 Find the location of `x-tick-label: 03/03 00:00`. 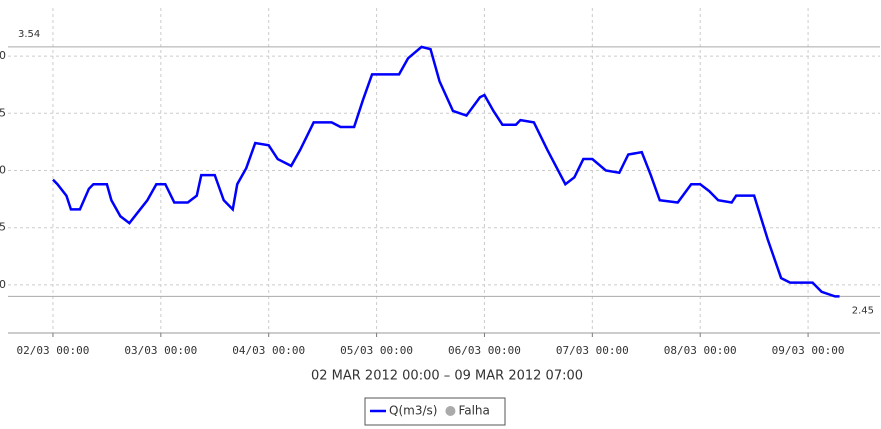

x-tick-label: 03/03 00:00 is located at coordinates (160, 350).